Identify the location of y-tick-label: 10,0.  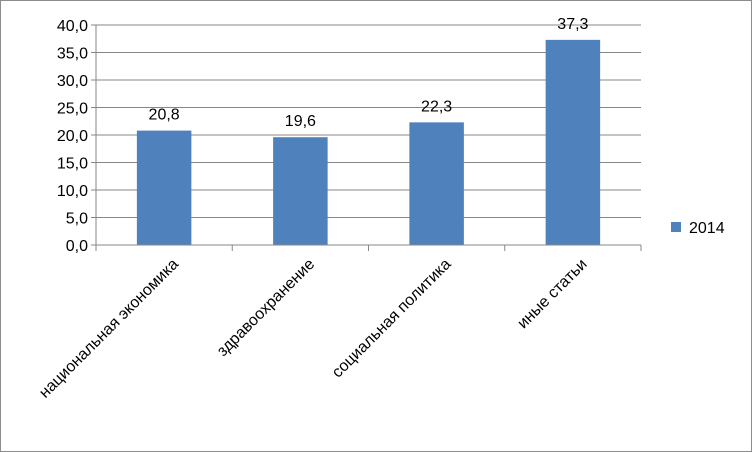
(72, 191).